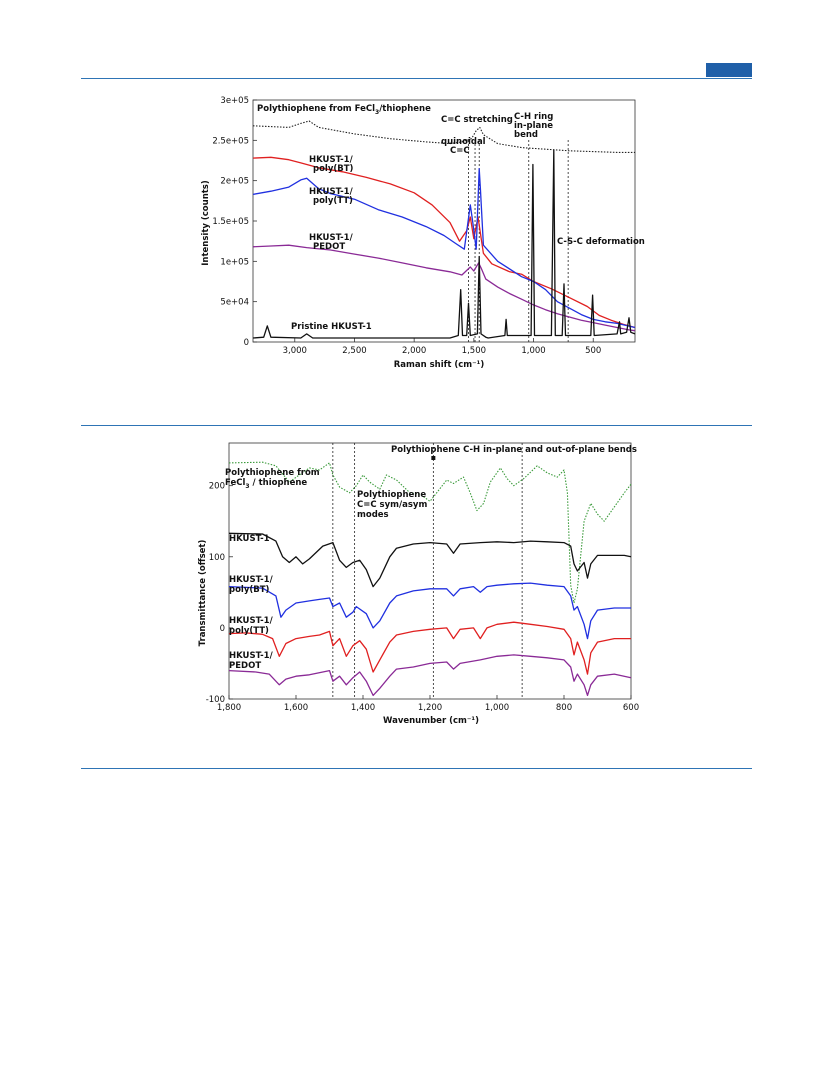  Describe the element at coordinates (416, 768) in the screenshot. I see `bottom-rule` at that location.